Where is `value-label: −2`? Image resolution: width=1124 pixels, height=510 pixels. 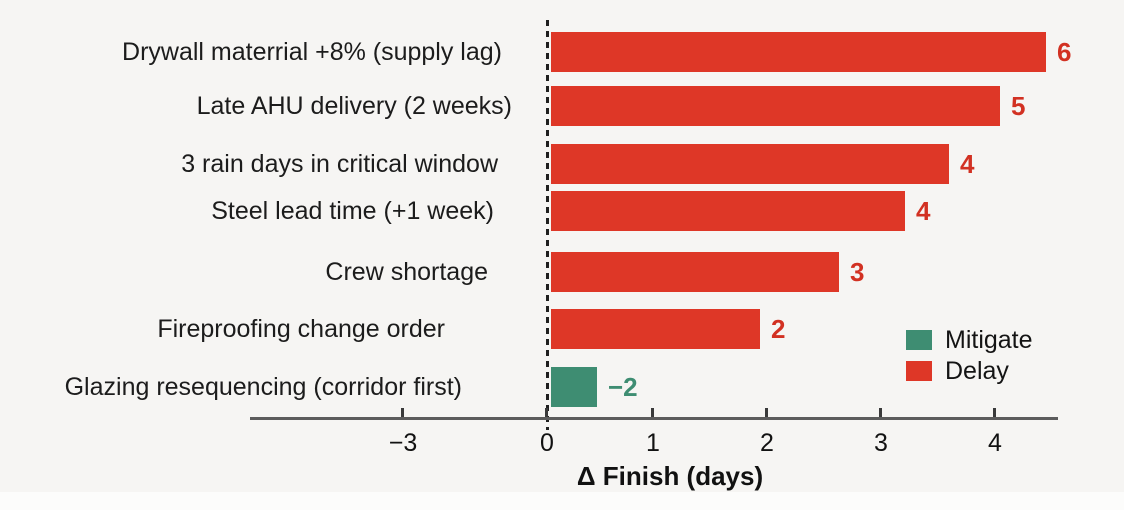
value-label: −2 is located at coordinates (623, 387).